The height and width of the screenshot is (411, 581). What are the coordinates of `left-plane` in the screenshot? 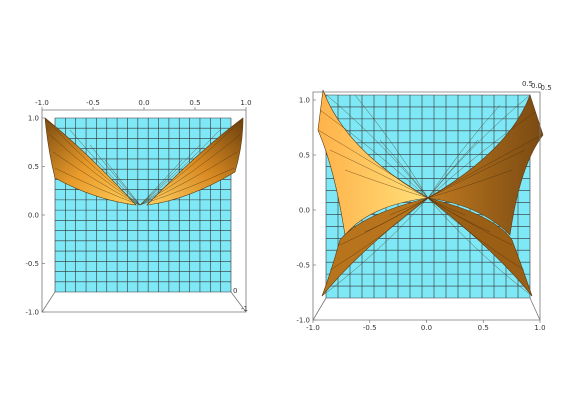 It's located at (143, 205).